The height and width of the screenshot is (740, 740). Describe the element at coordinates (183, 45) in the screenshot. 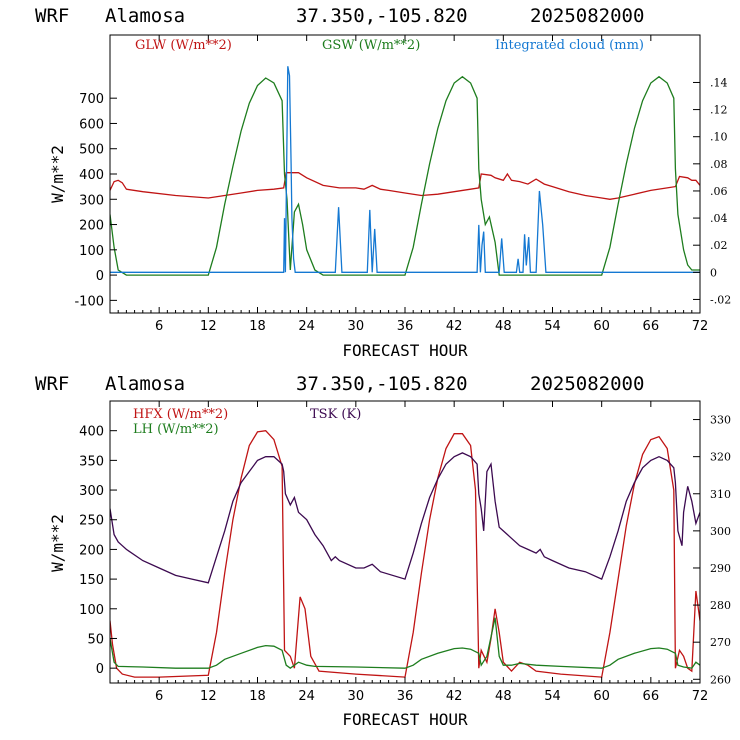

I see `legend-entry: GLW (W/m**2)` at that location.